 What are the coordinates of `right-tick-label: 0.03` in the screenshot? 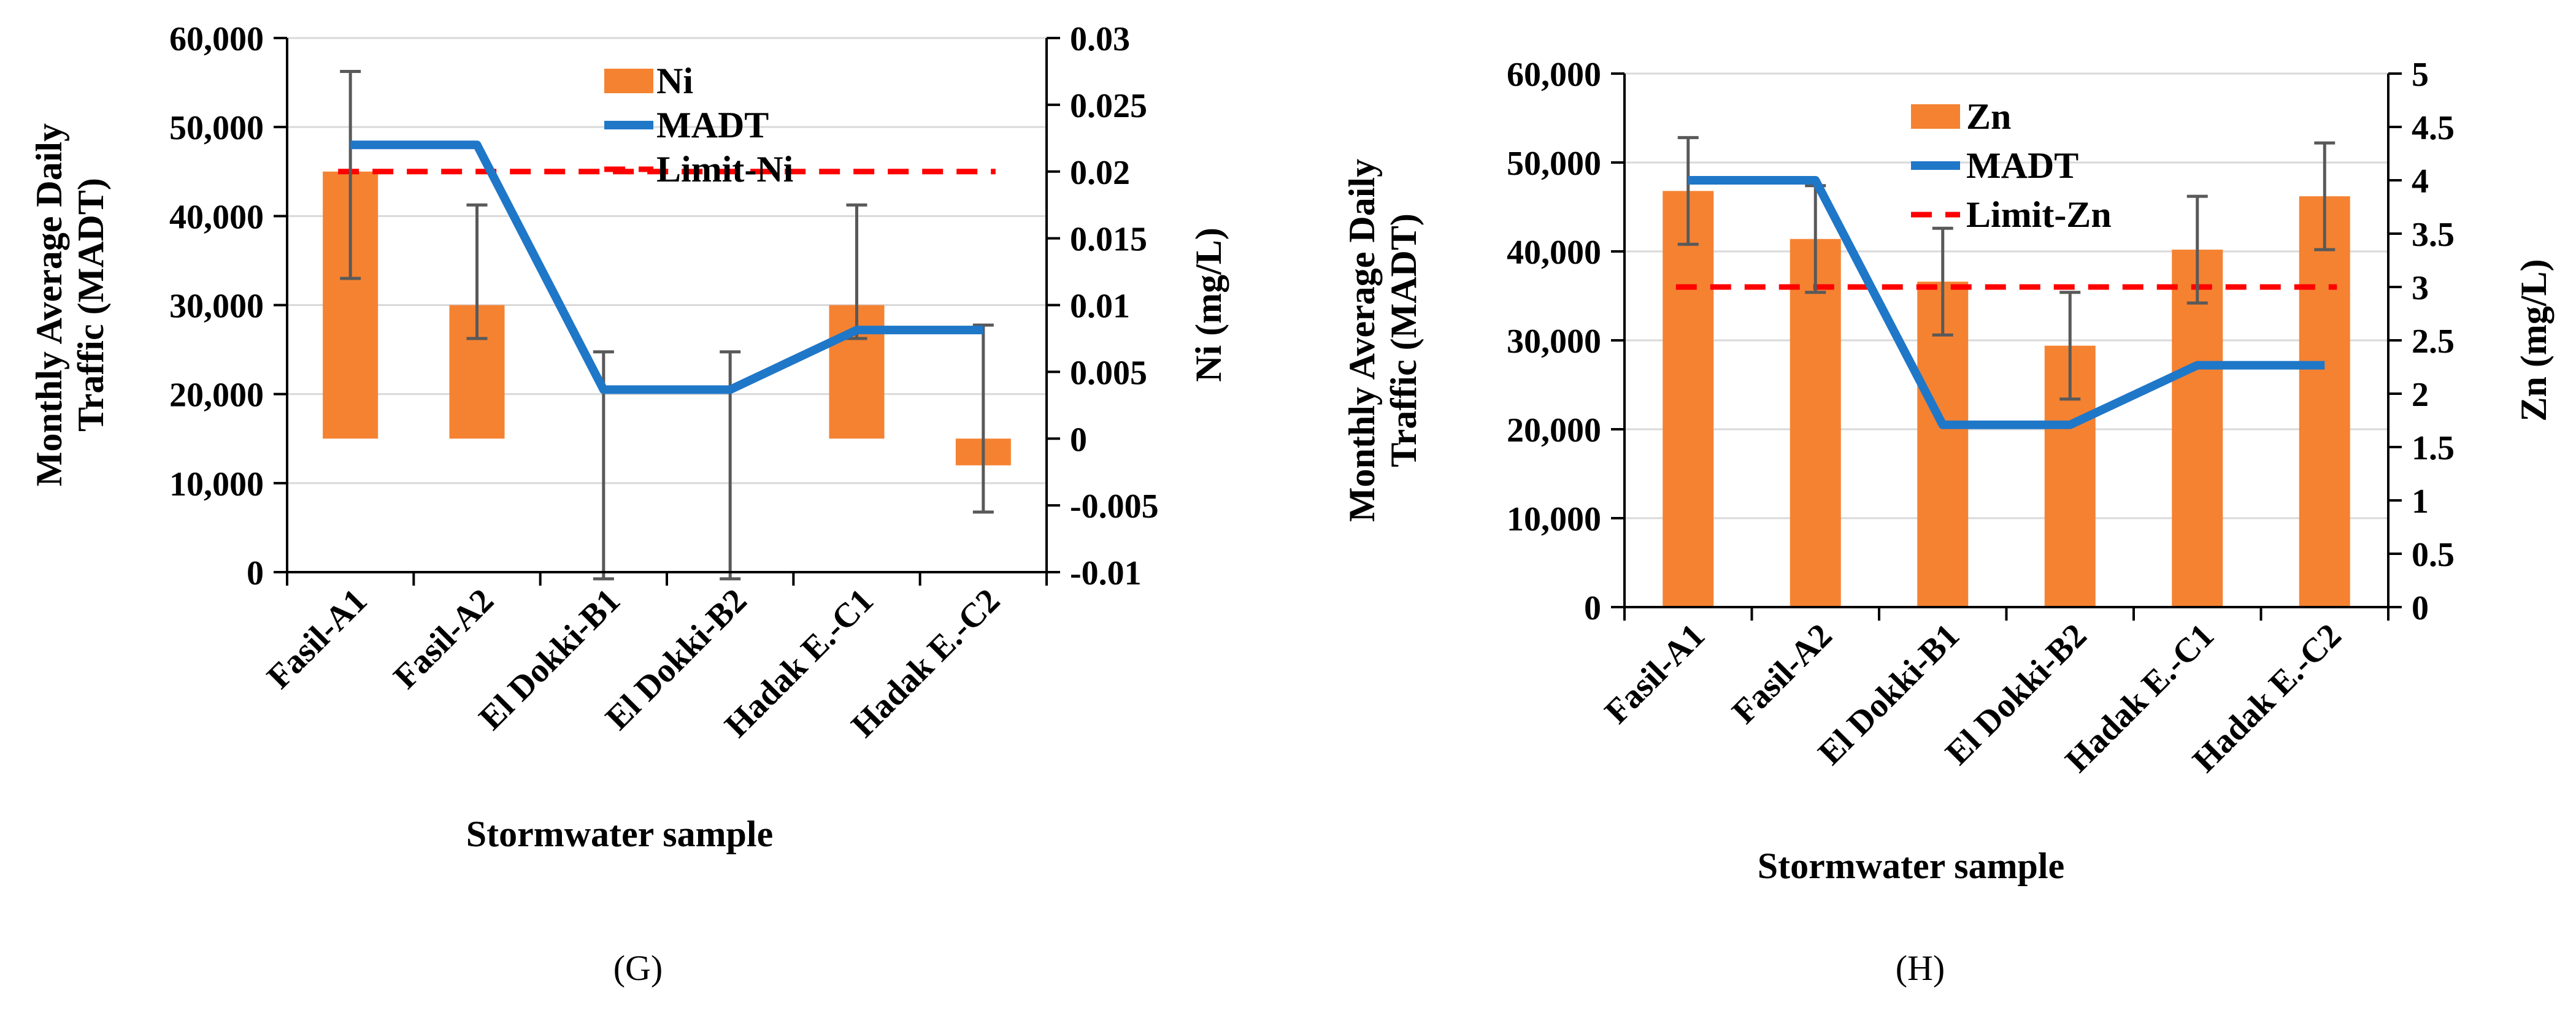 It's located at (1100, 39).